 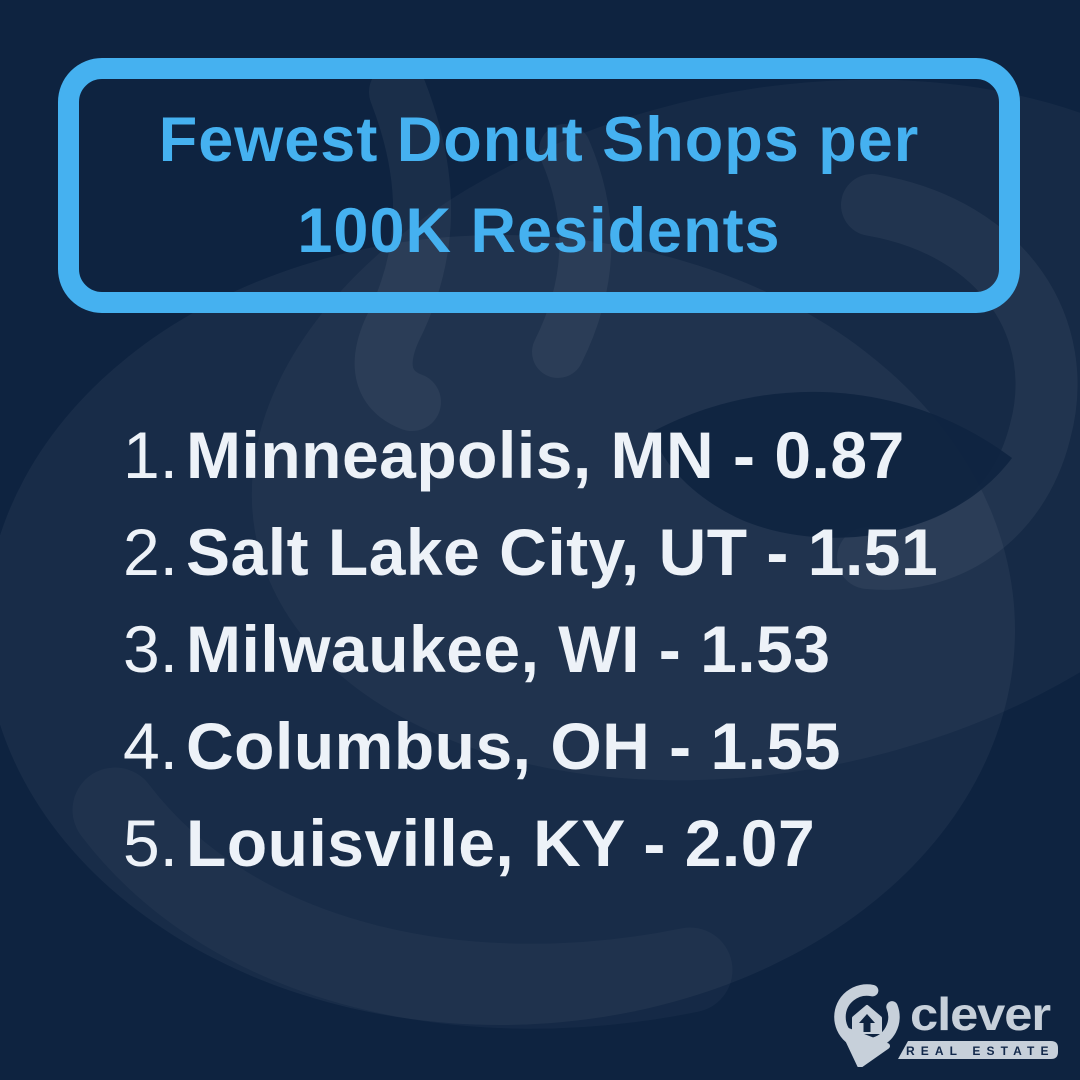 I want to click on title-line-2: 100K Residents, so click(x=539, y=230).